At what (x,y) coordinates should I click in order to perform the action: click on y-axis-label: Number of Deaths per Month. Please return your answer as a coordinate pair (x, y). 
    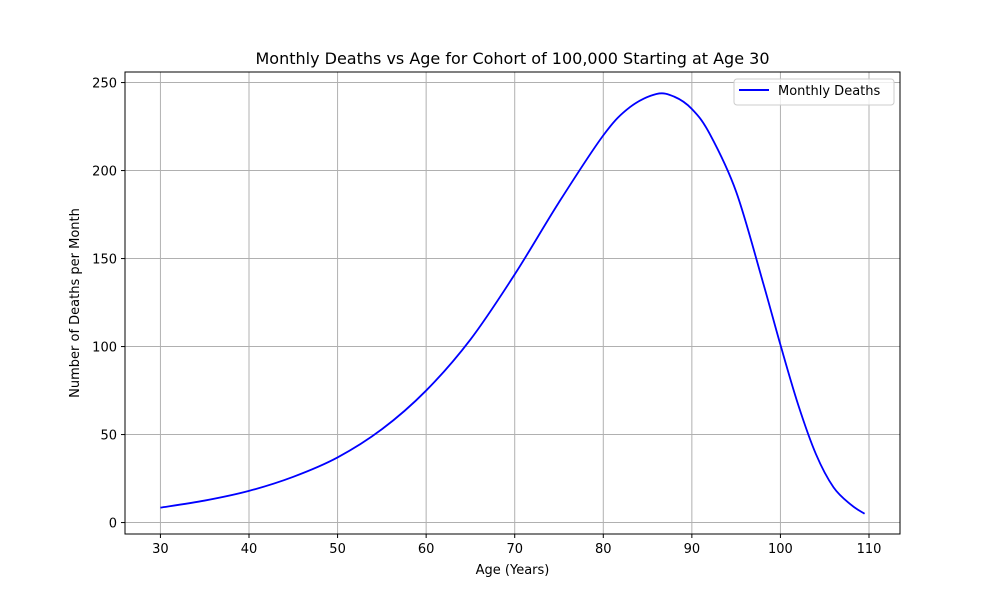
    Looking at the image, I should click on (75, 303).